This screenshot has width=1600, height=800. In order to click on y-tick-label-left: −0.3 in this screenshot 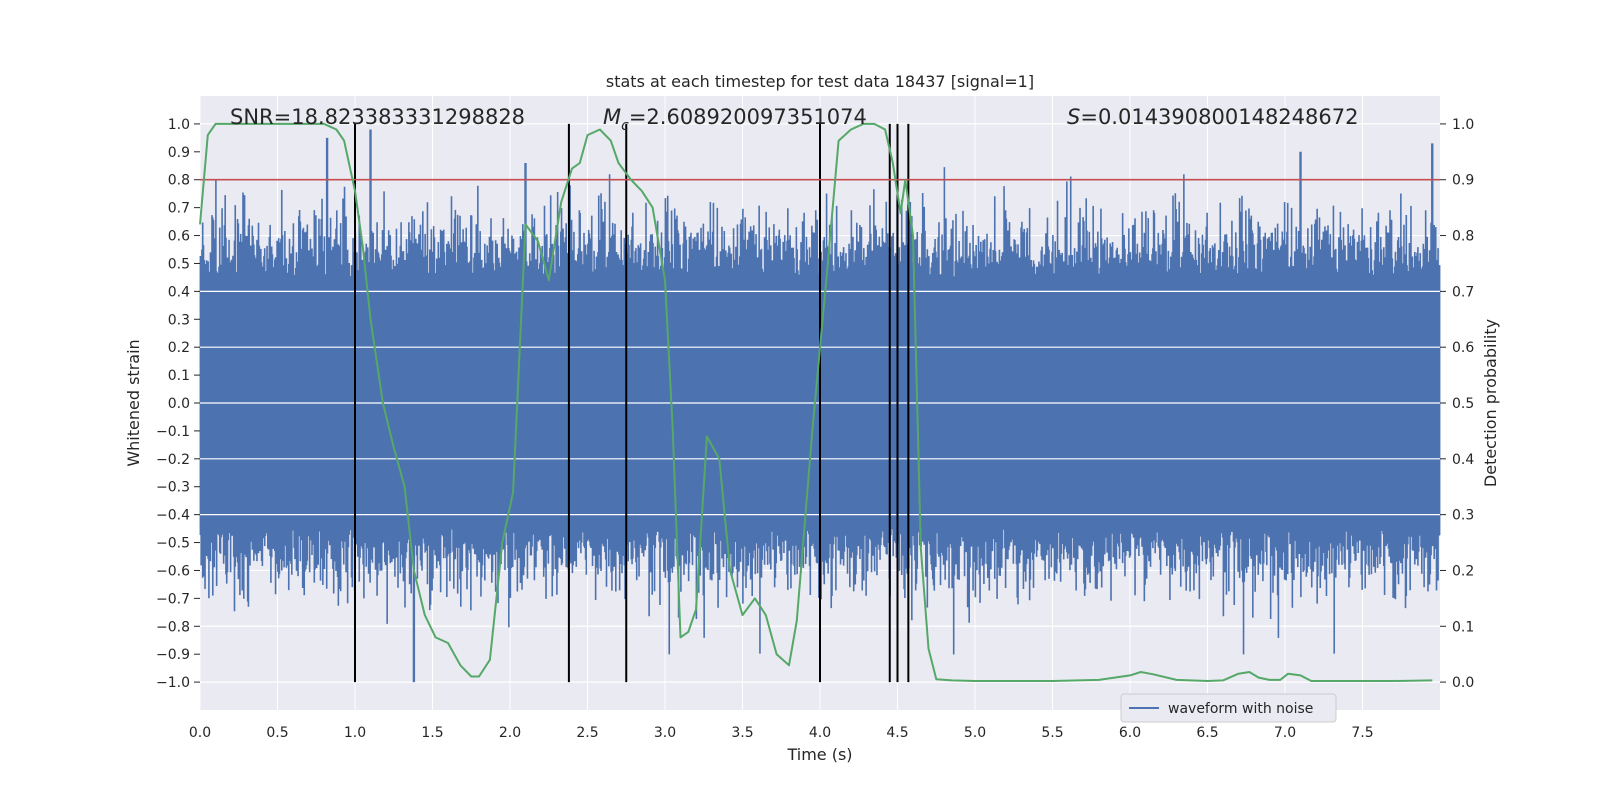, I will do `click(173, 488)`.